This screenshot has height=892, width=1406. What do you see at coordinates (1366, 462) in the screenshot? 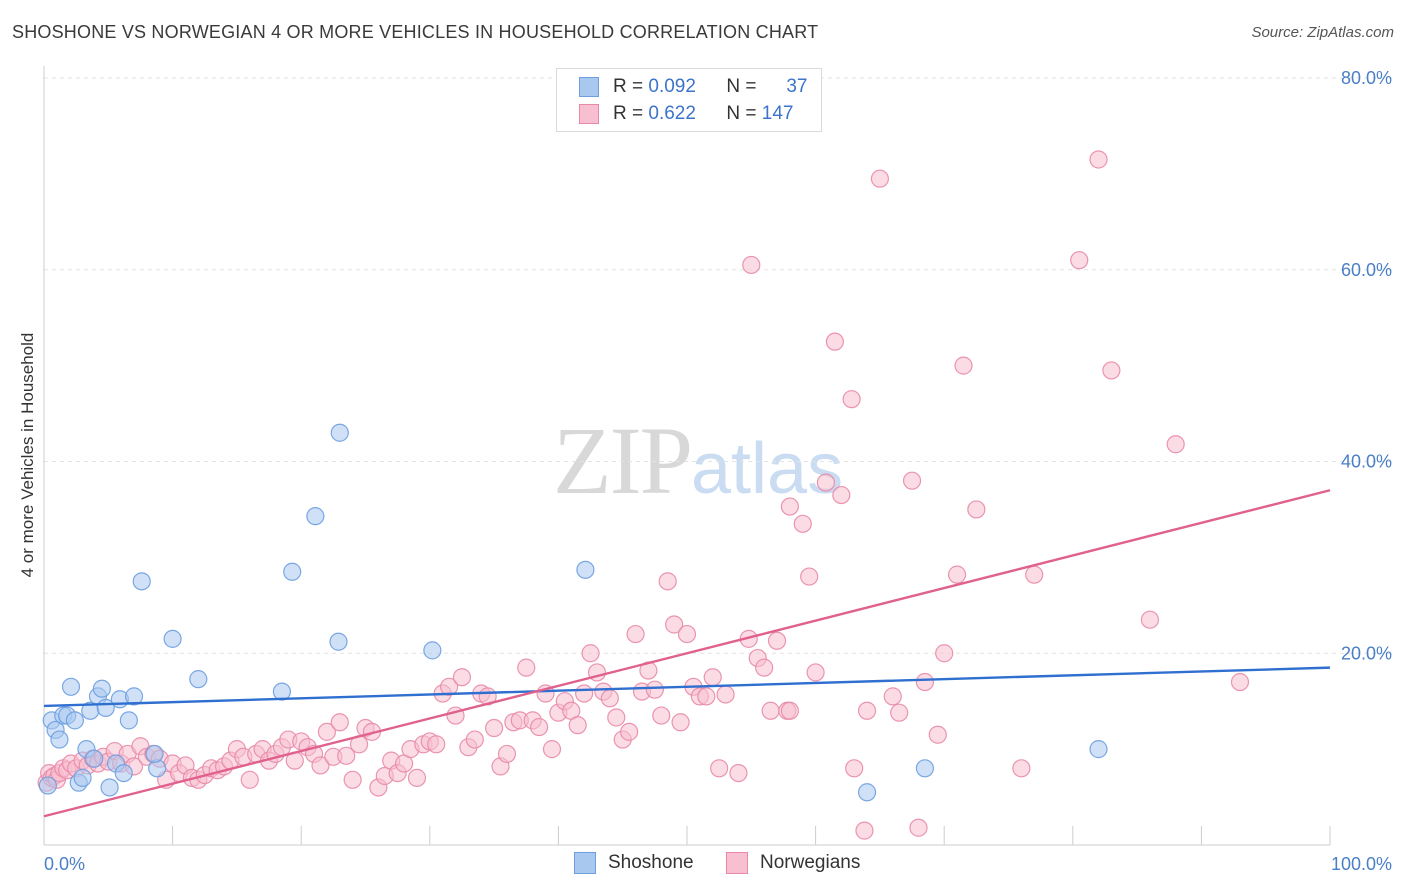
I see `y-tick-label: 40.0%` at bounding box center [1366, 462].